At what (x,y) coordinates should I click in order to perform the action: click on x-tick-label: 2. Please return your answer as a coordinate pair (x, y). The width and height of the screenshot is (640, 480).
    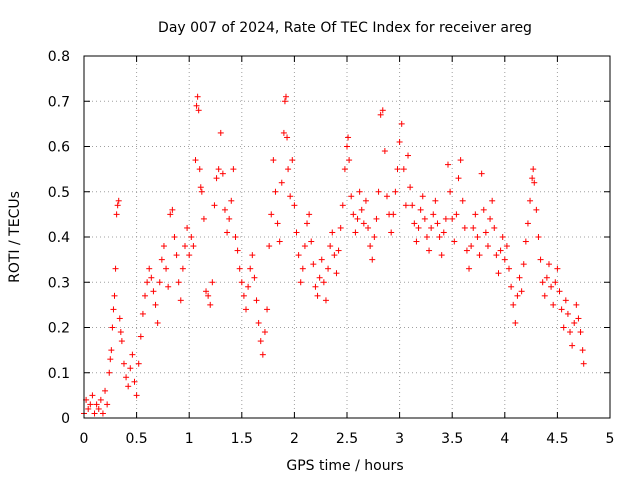
    Looking at the image, I should click on (294, 439).